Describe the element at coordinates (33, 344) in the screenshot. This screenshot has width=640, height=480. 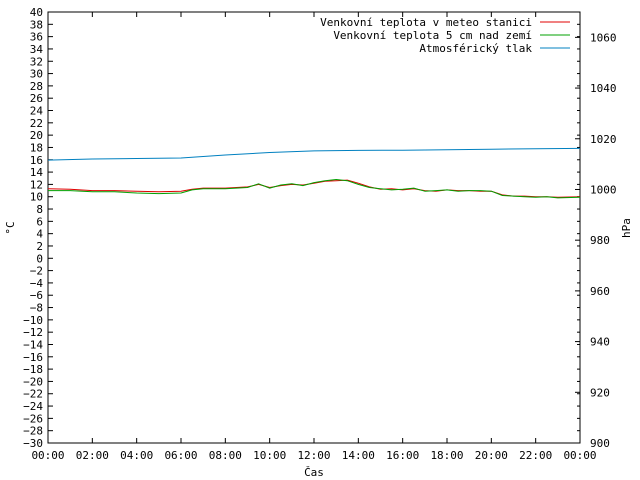
I see `left-axis-tick-label: −14` at that location.